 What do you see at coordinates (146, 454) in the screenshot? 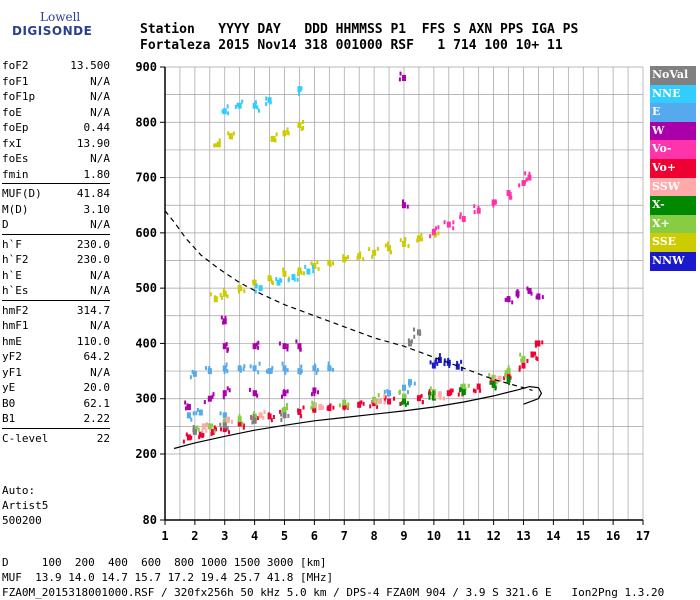
I see `y-tick-label: 200` at bounding box center [146, 454].